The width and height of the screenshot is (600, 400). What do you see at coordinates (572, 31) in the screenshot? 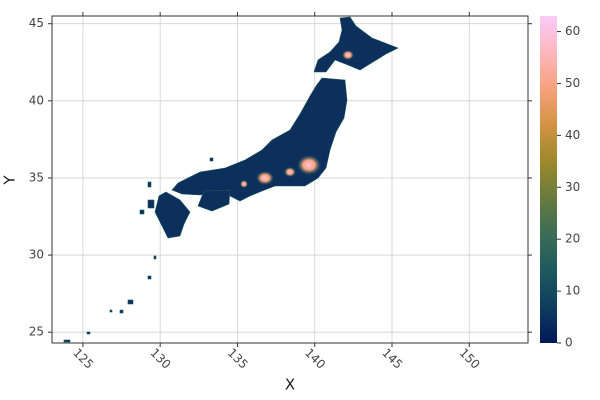
I see `colorbar-tick-label: 60` at bounding box center [572, 31].